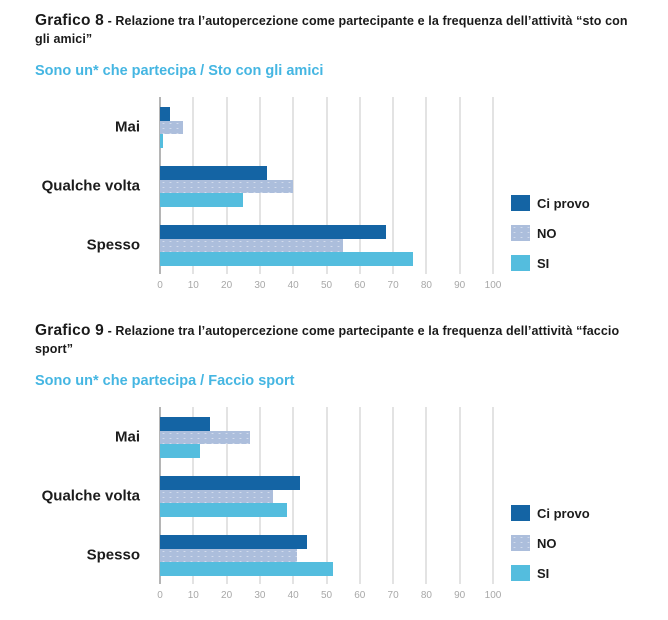 The image size is (668, 620). I want to click on chart-subtitle: Sono un* che partecipa / Faccio sport, so click(165, 381).